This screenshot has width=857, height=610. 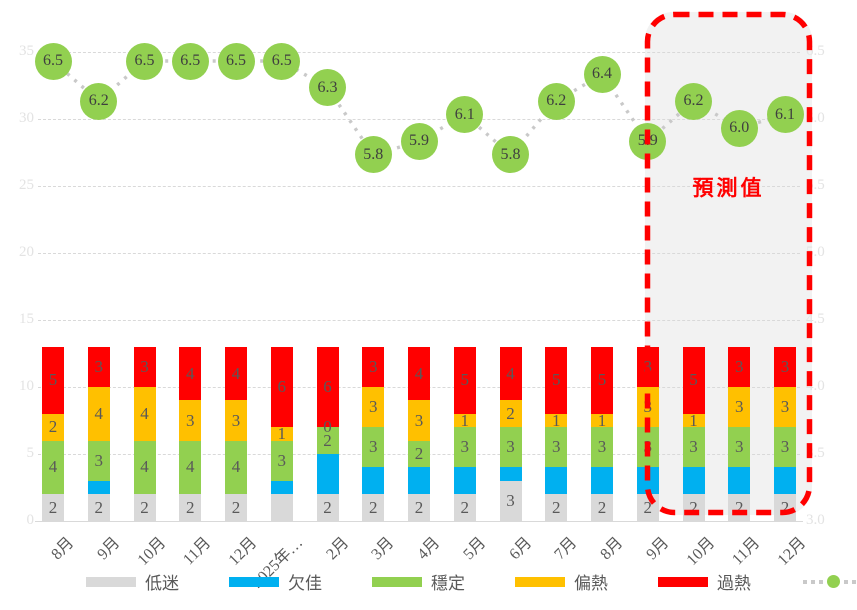 What do you see at coordinates (26, 252) in the screenshot?
I see `left-axis-tick: 20` at bounding box center [26, 252].